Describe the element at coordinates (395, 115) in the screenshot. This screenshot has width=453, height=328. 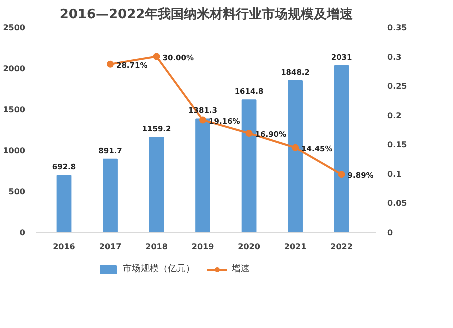
I see `y2-tick-label: 0.2` at that location.